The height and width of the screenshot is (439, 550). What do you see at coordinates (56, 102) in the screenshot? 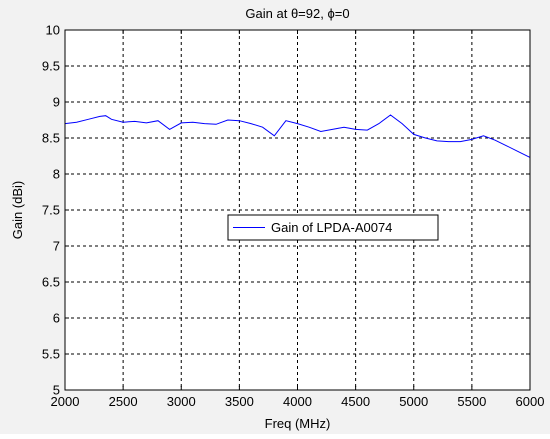
I see `y-tick-label: 9` at bounding box center [56, 102].